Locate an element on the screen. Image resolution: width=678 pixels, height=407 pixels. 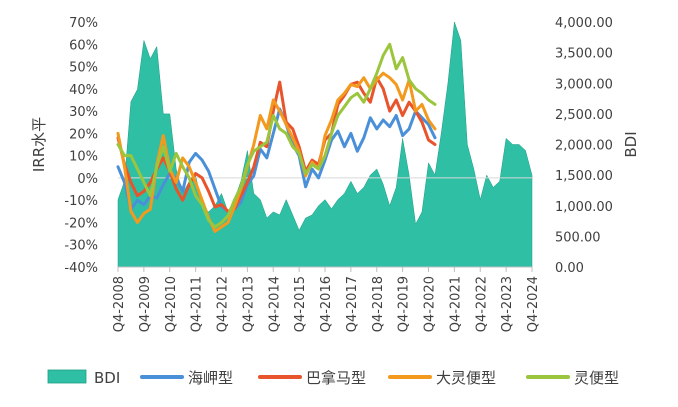
x-tick-label: Q4-2021 is located at coordinates (455, 304).